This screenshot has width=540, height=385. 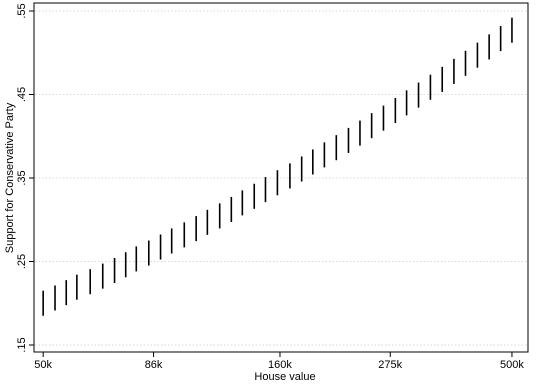 I want to click on x-axis-title: House value, so click(x=284, y=377).